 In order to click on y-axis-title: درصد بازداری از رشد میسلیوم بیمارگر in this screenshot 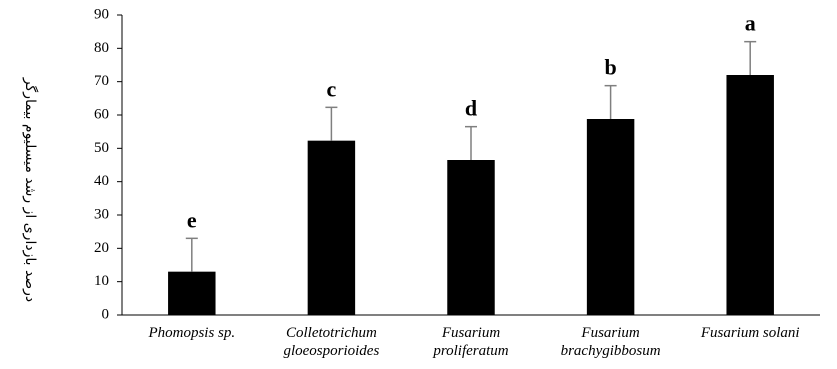, I will do `click(30, 189)`.